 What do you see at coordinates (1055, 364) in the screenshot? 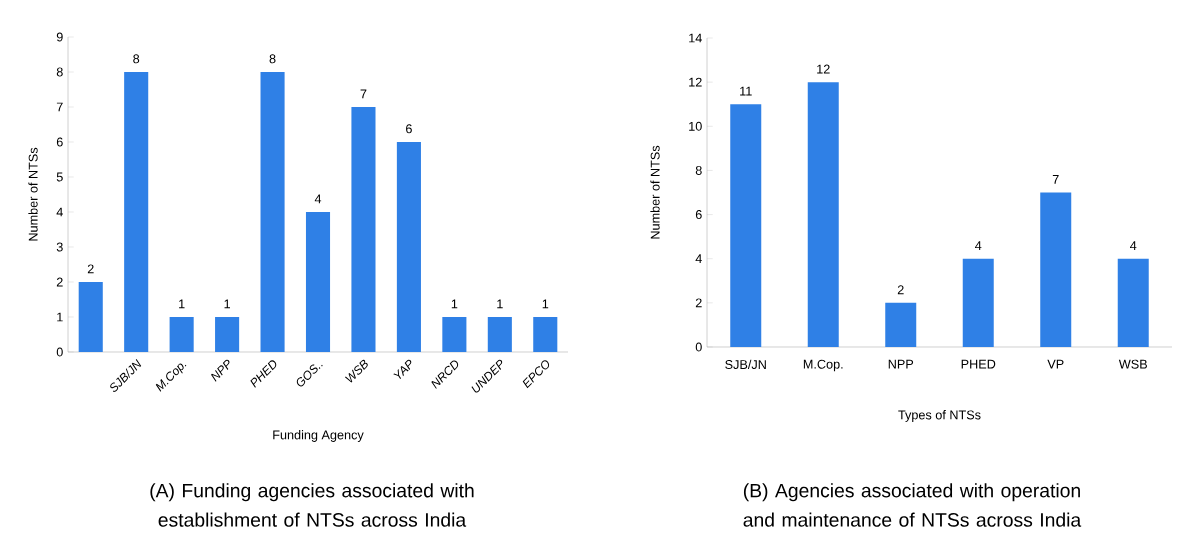
I see `x-tick-label: VP` at bounding box center [1055, 364].